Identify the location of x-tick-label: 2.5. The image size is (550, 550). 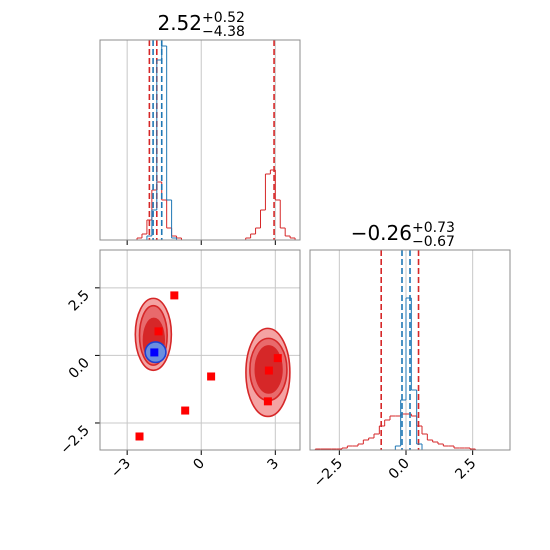
(465, 469).